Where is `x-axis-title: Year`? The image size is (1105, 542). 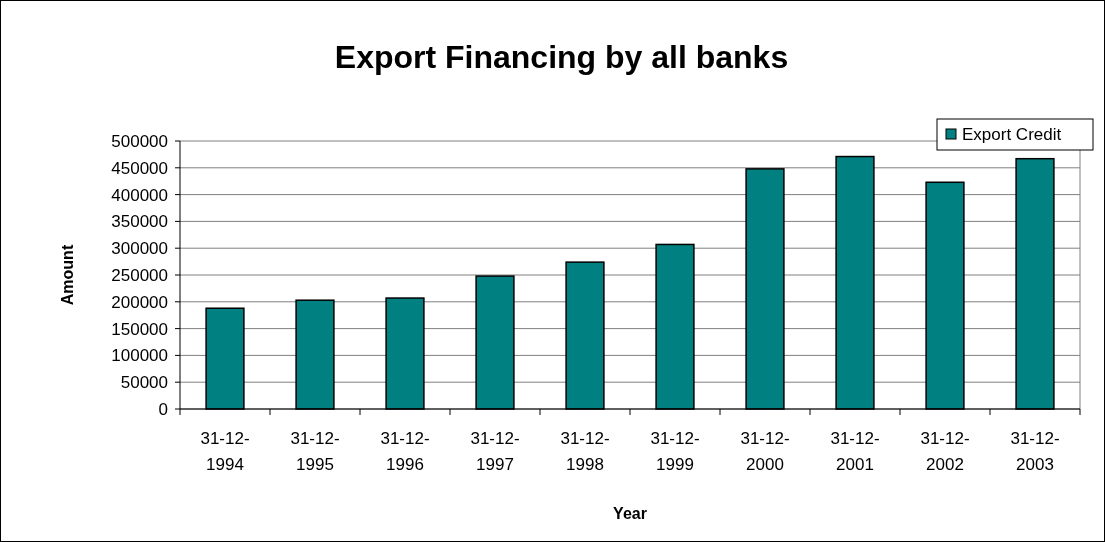
x-axis-title: Year is located at coordinates (630, 513).